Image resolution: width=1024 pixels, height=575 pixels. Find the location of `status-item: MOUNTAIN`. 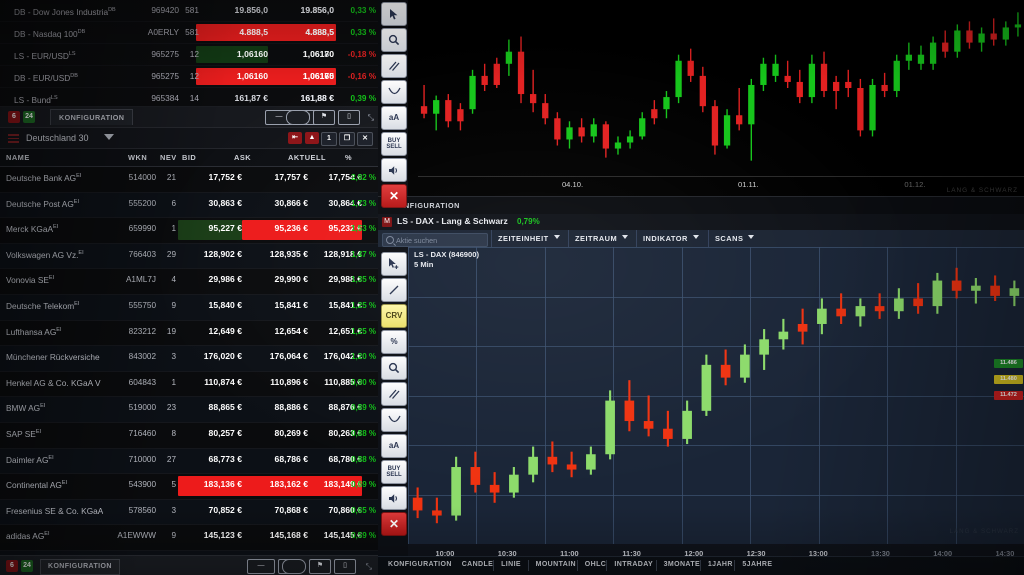

status-item: MOUNTAIN is located at coordinates (555, 564).